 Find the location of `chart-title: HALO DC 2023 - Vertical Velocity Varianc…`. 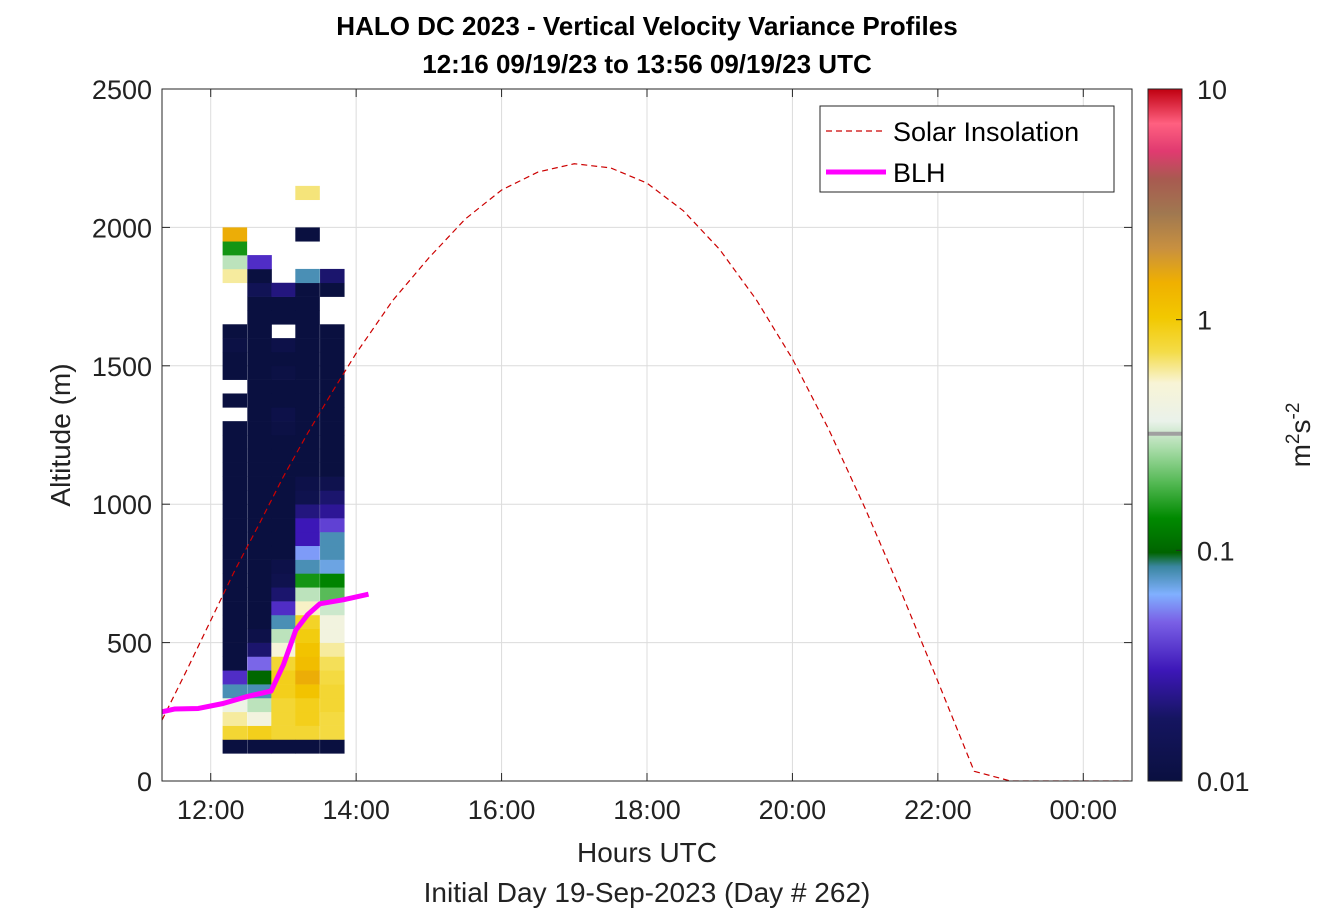

chart-title: HALO DC 2023 - Vertical Velocity Varianc… is located at coordinates (646, 26).